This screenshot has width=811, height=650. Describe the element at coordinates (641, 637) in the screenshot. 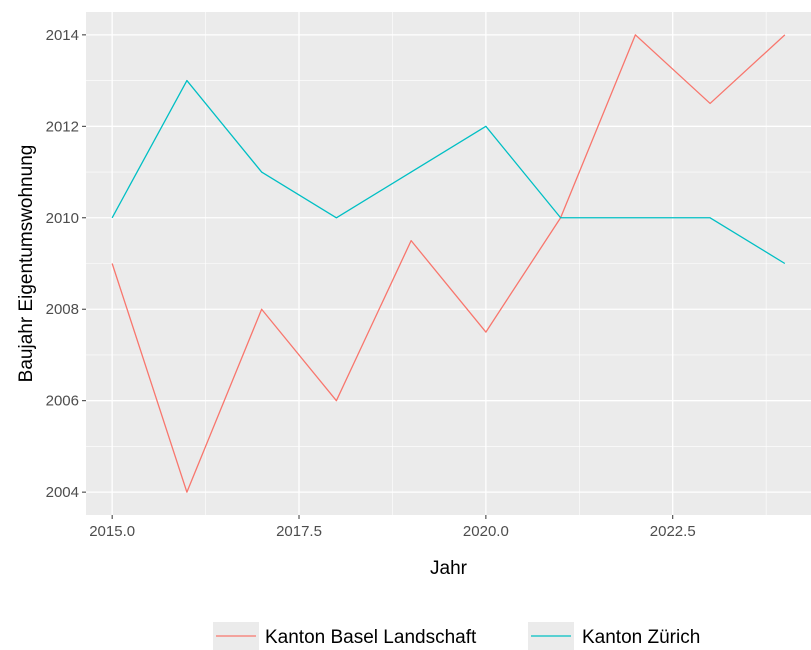

I see `legend-label-zurich: Kanton Zürich` at that location.